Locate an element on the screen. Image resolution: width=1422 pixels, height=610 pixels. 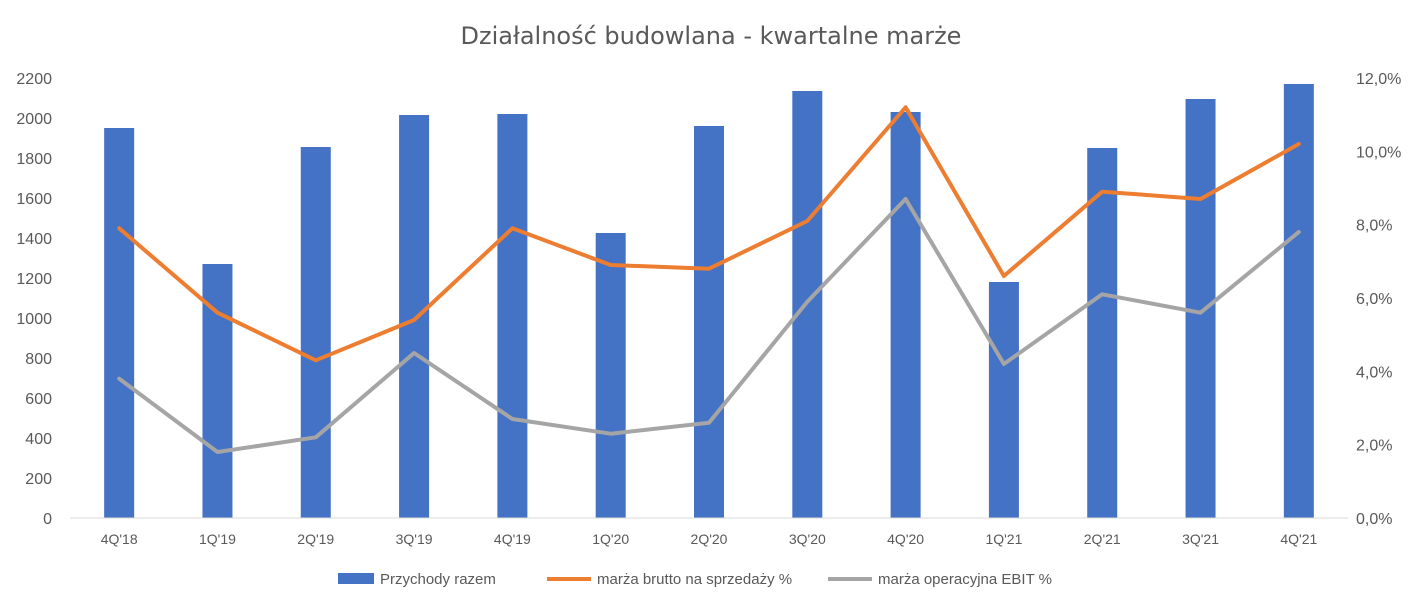
y-left-tick-label: 400 is located at coordinates (38, 439).